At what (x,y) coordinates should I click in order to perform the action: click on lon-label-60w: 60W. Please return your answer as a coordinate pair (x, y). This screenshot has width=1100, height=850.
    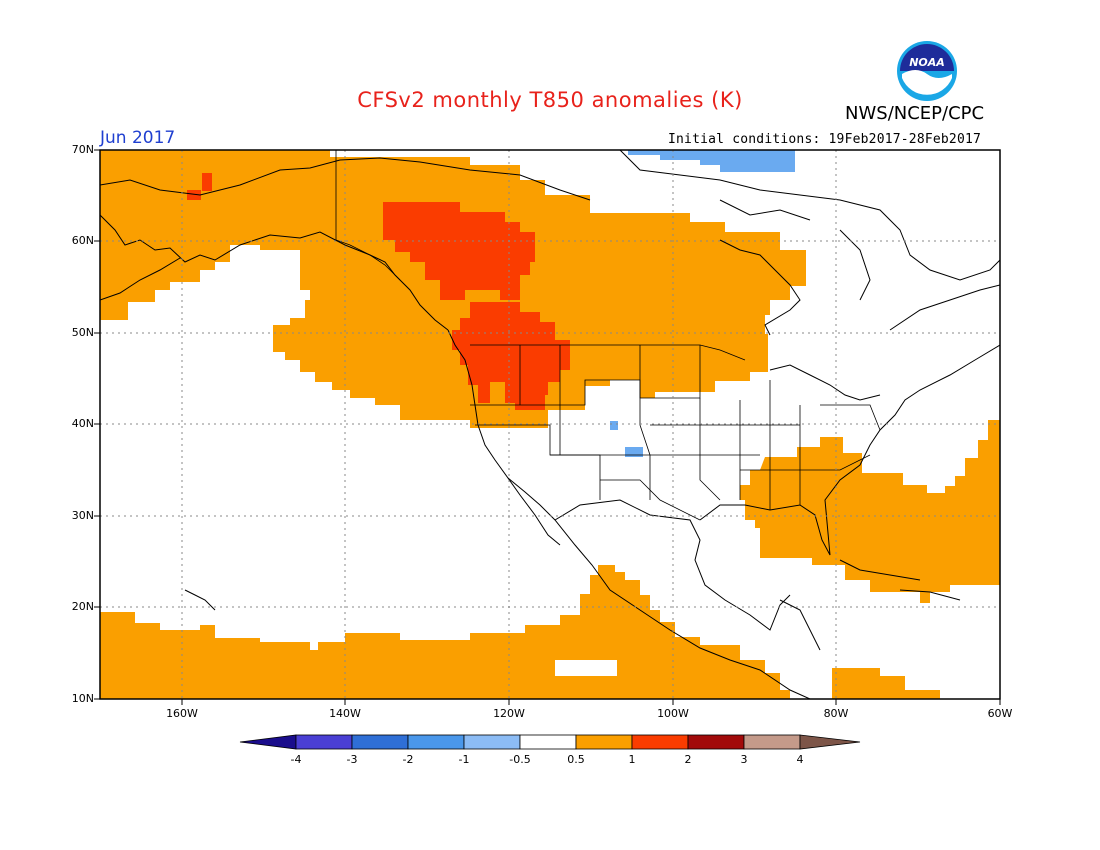
    Looking at the image, I should click on (1000, 713).